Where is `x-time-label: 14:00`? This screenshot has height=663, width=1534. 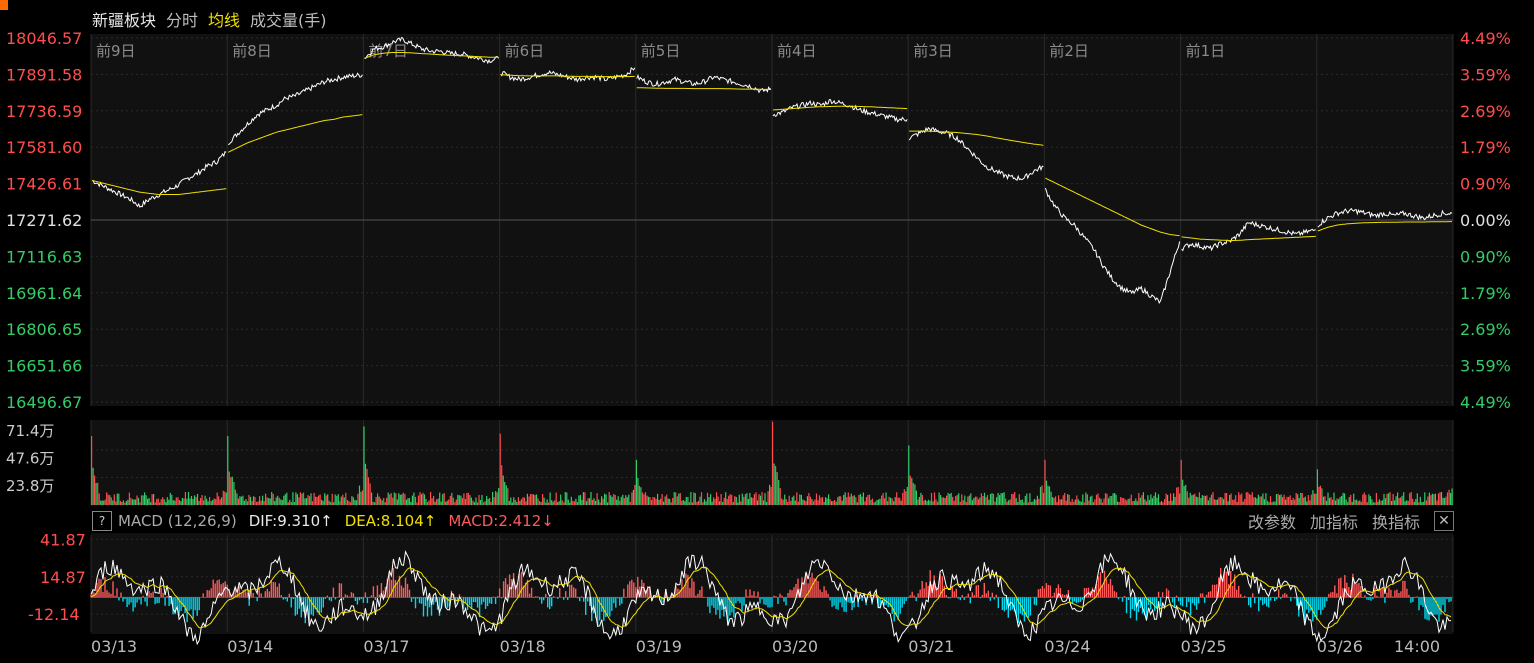
x-time-label: 14:00 is located at coordinates (1417, 646).